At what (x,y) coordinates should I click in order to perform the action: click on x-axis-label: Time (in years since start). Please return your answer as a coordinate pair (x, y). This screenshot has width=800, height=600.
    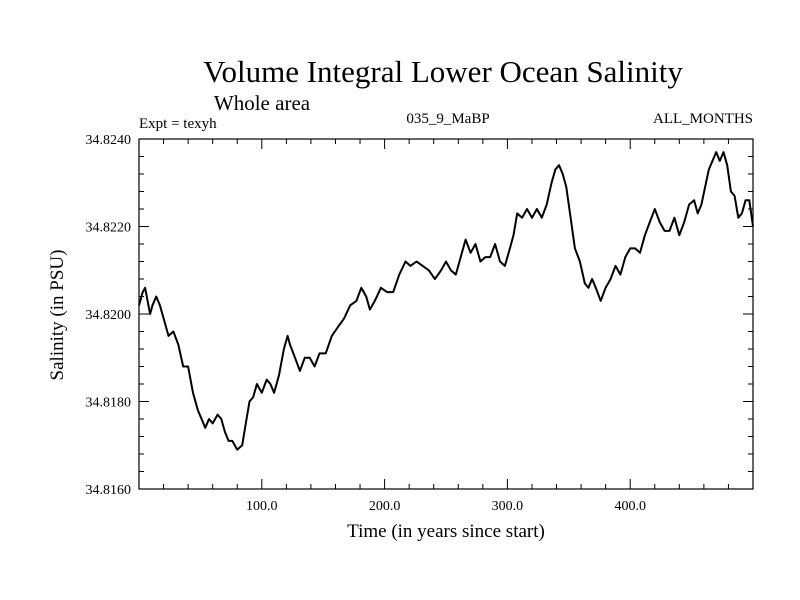
    Looking at the image, I should click on (446, 531).